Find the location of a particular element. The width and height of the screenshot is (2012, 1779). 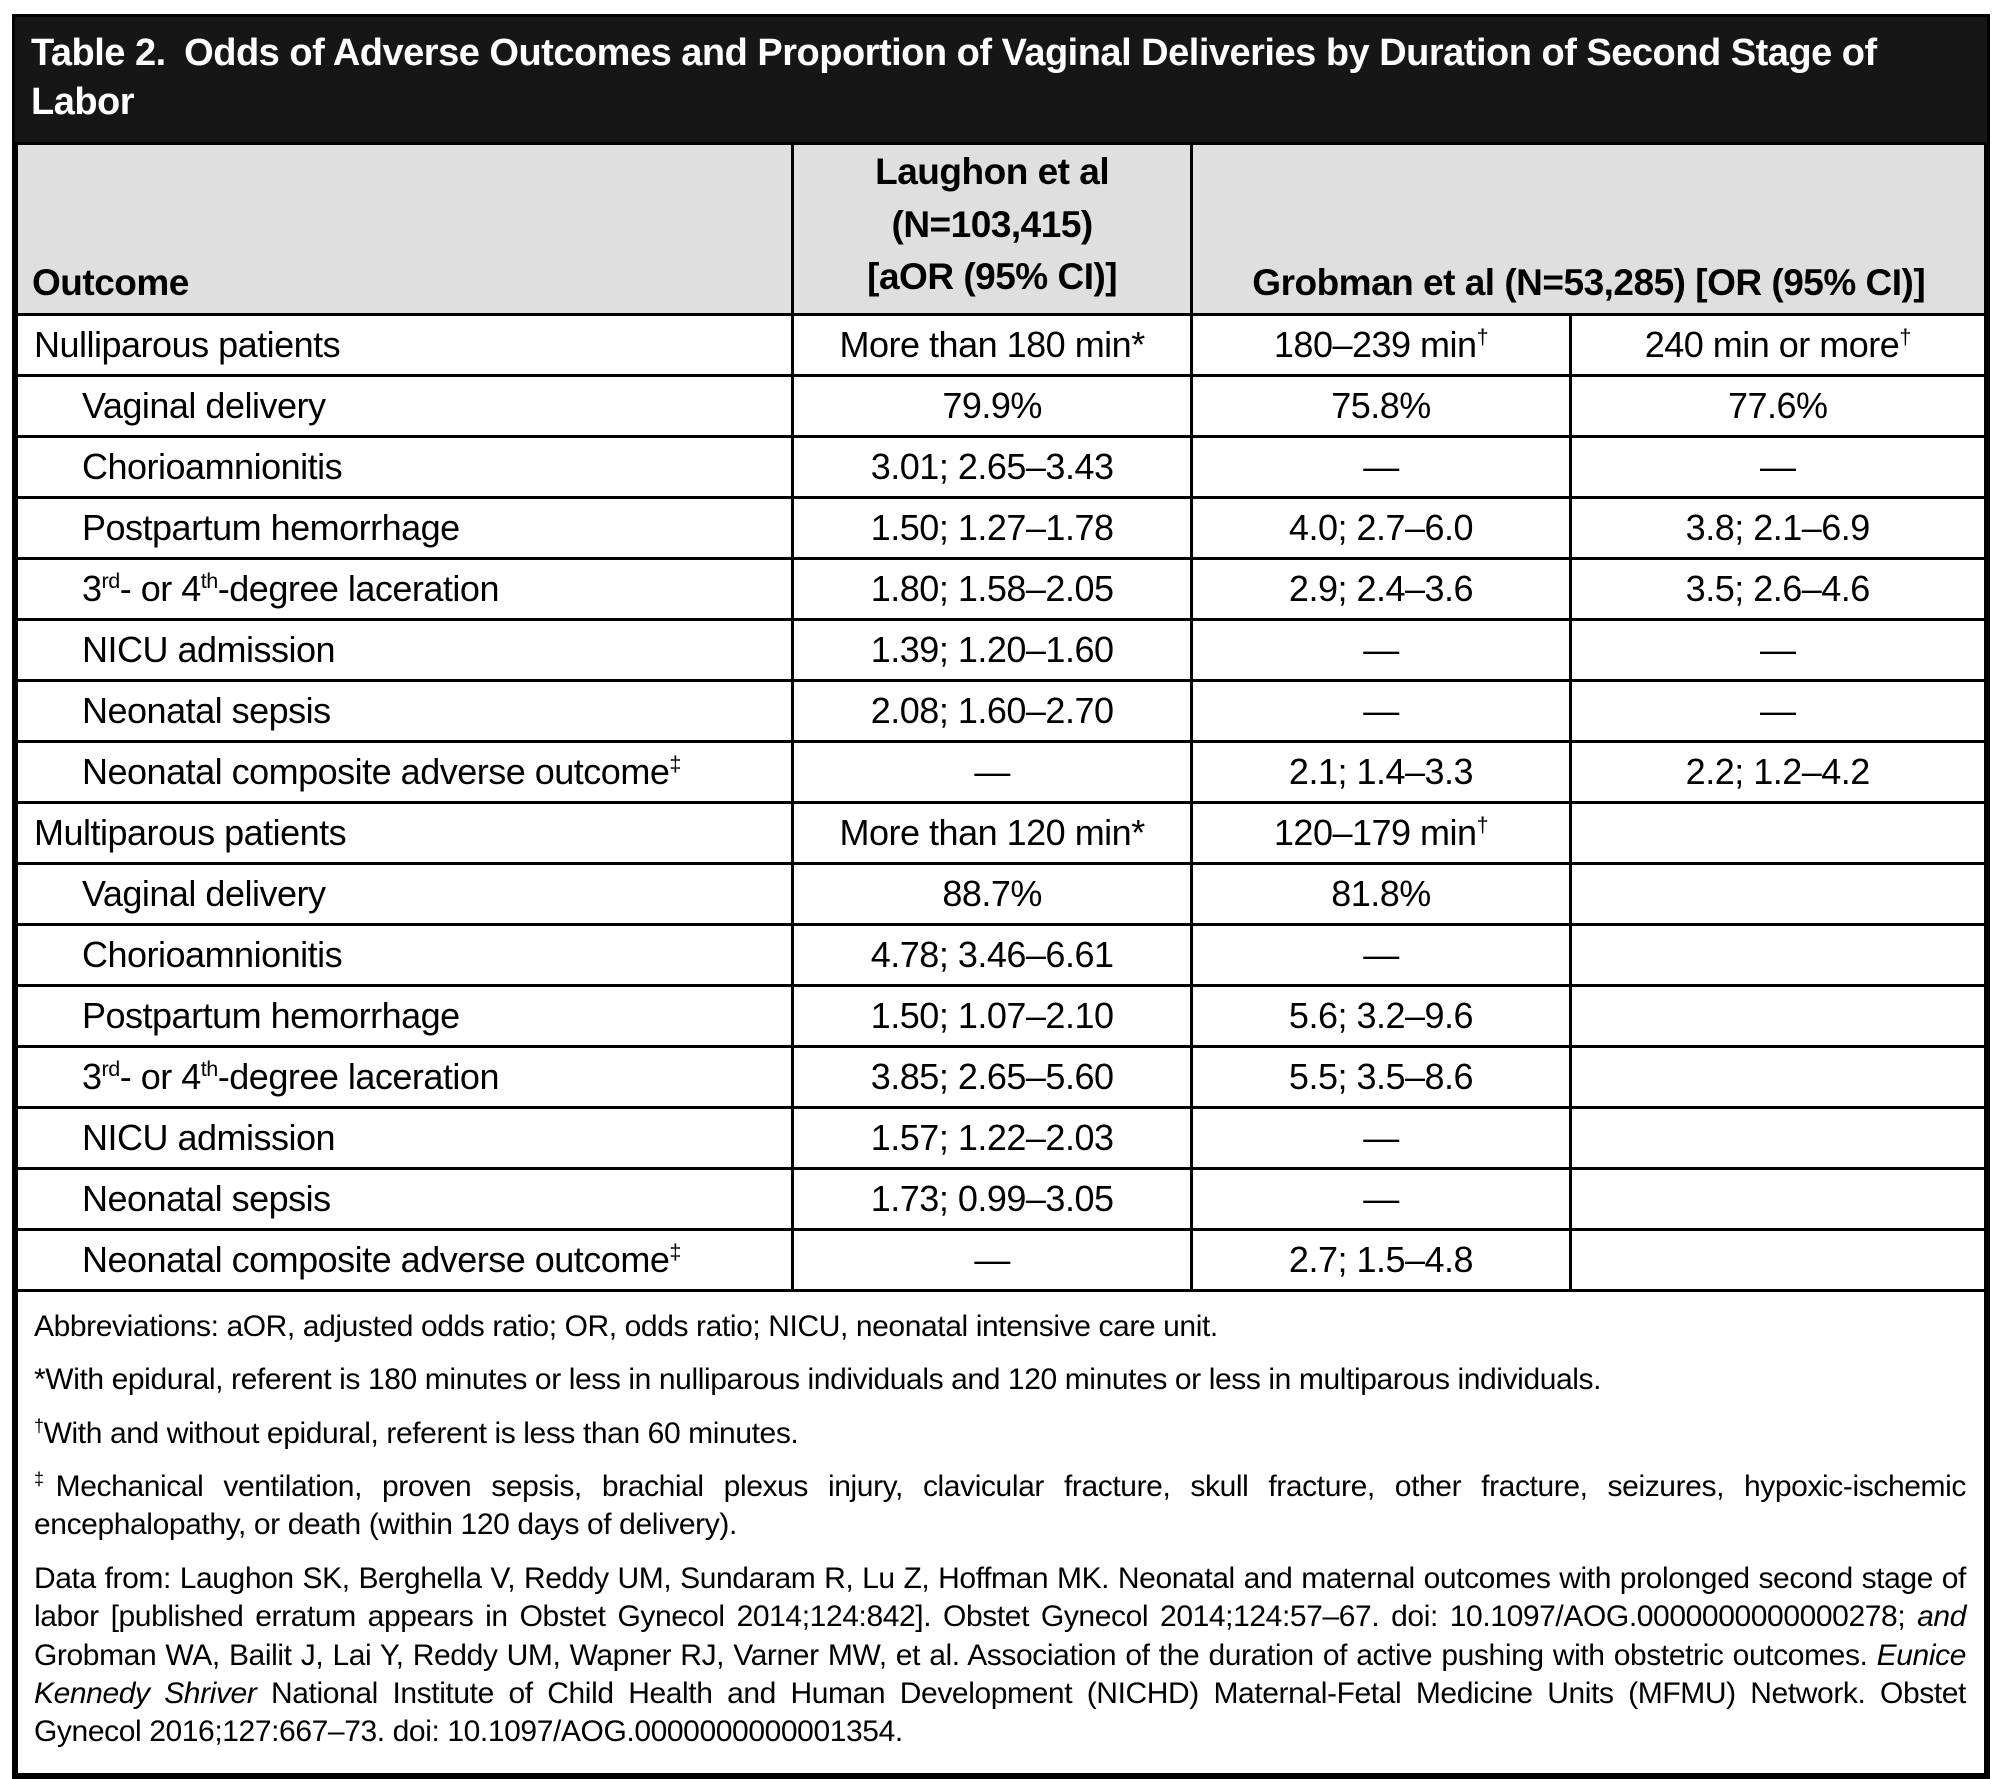

column-header-grobman: Grobman et al (N=53,285) [OR (95% CI)] is located at coordinates (1588, 229).